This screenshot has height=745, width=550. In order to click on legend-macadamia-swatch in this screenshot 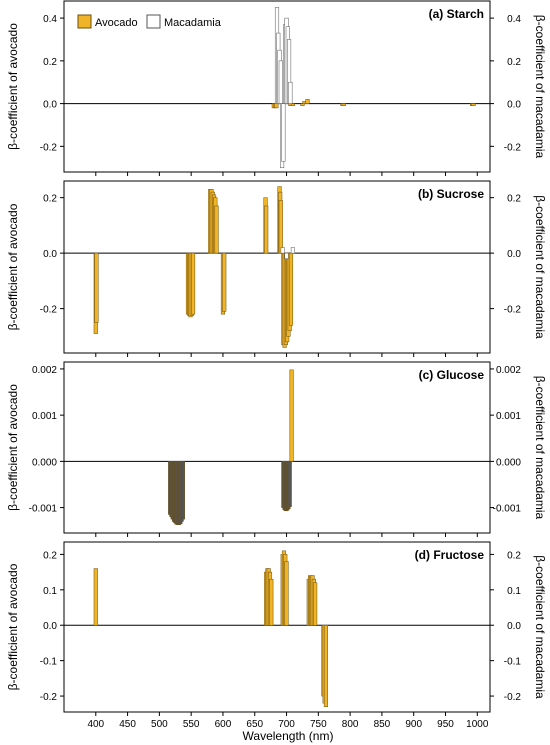, I will do `click(153, 21)`.